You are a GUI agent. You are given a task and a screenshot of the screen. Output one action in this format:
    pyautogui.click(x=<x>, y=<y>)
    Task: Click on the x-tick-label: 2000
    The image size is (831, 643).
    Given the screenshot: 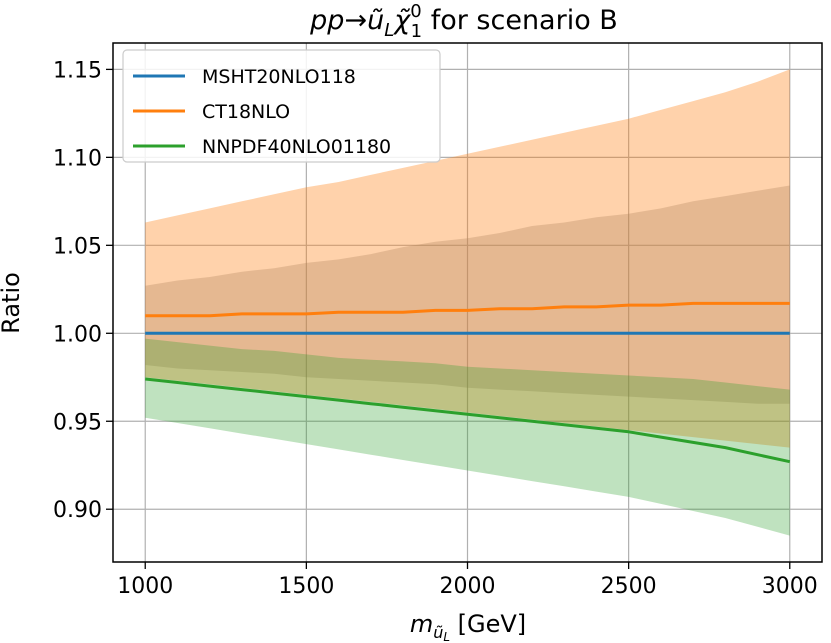 What is the action you would take?
    pyautogui.click(x=468, y=586)
    